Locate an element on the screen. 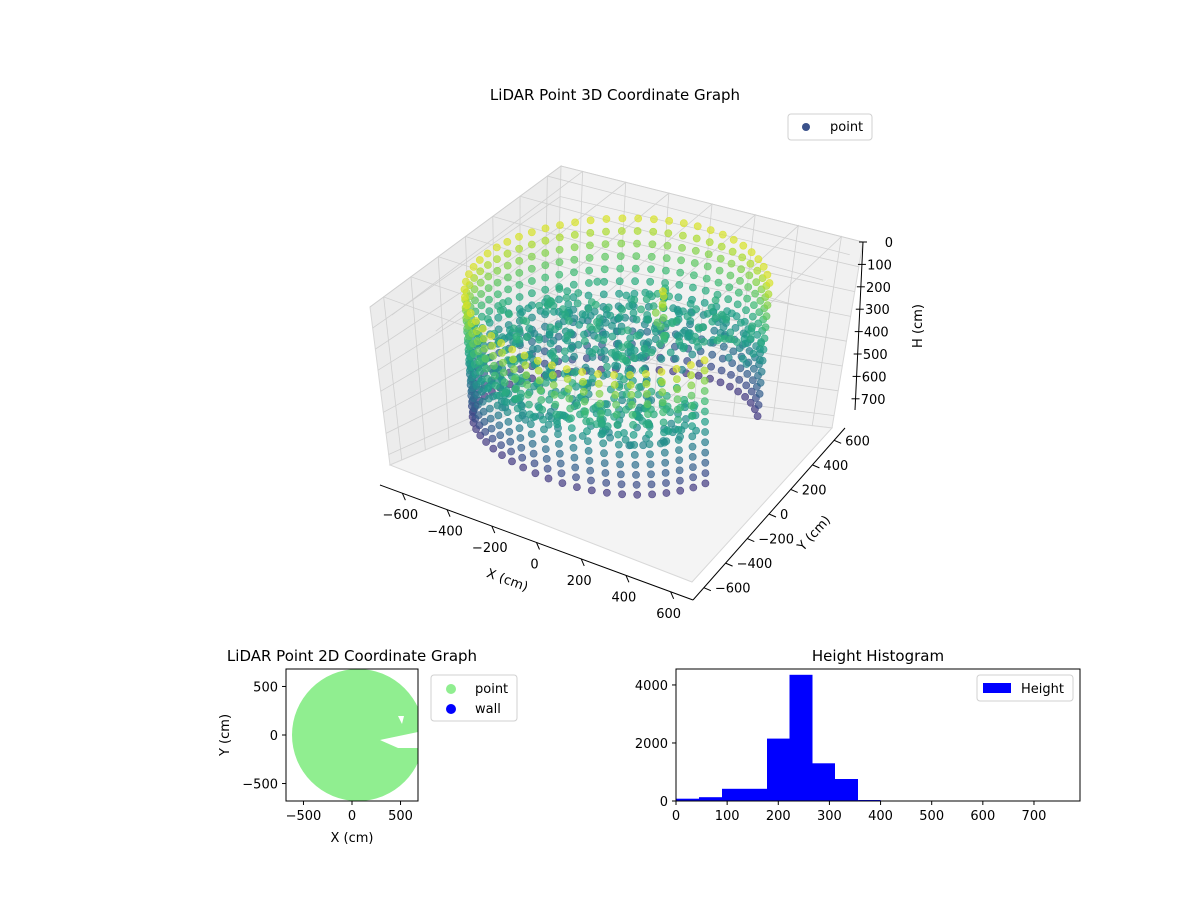  chart-2d-ylabel: Y (cm) is located at coordinates (225, 735).